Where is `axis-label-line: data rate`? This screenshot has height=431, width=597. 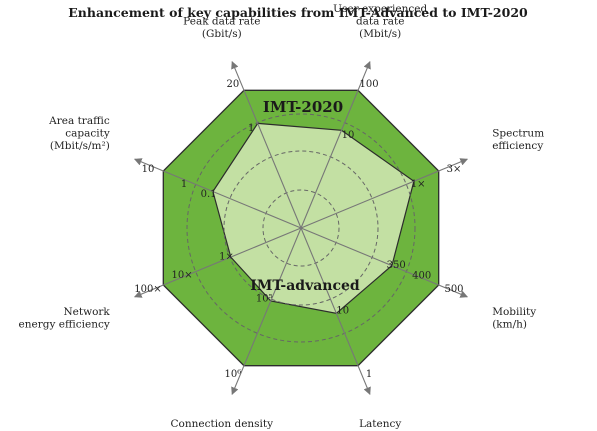 axis-label-line: data rate is located at coordinates (380, 21).